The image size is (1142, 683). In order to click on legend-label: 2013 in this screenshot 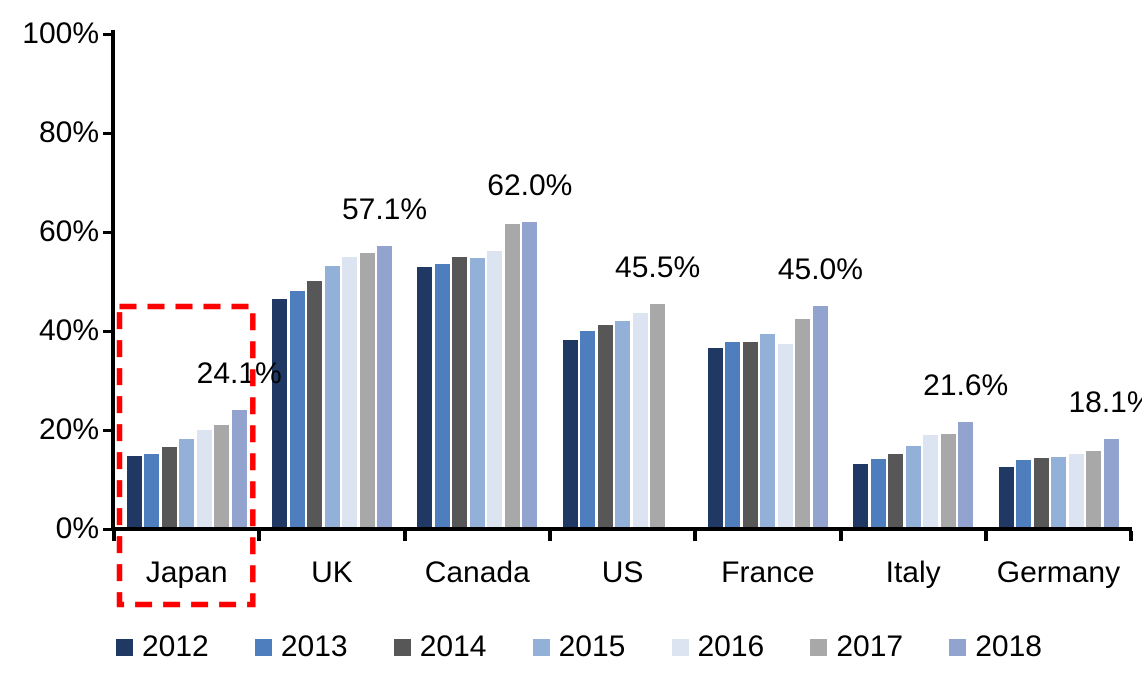, I will do `click(314, 646)`.